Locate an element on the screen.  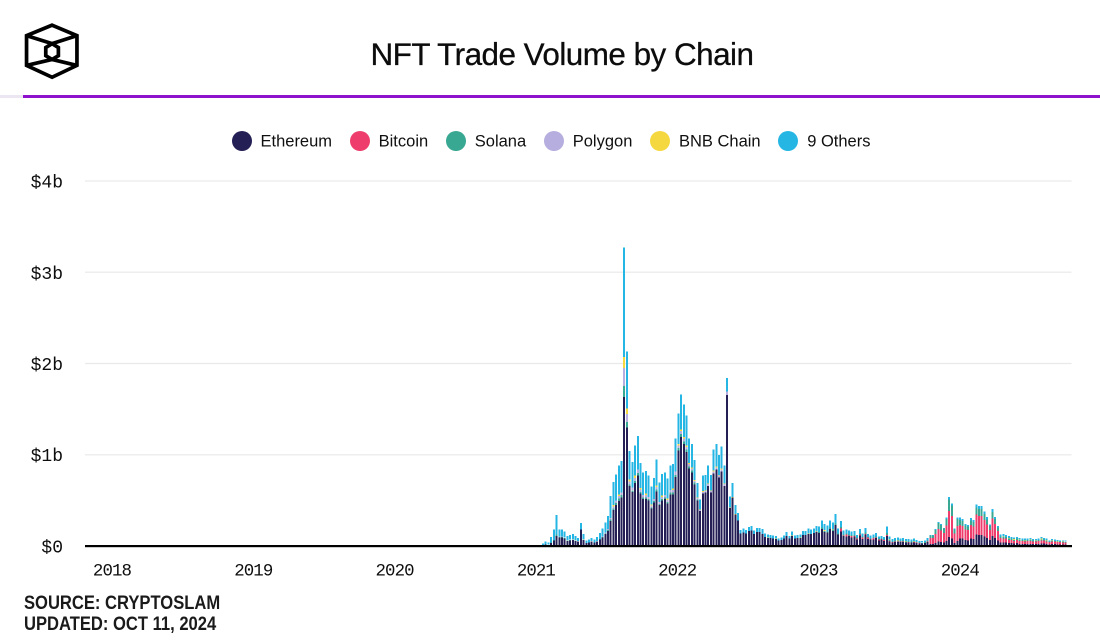
svg-text: 2024 is located at coordinates (960, 572).